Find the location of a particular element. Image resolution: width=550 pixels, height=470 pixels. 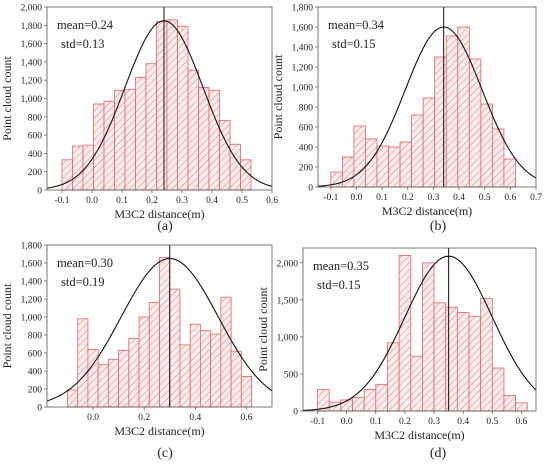

mean-text: mean=0.34 is located at coordinates (356, 25).